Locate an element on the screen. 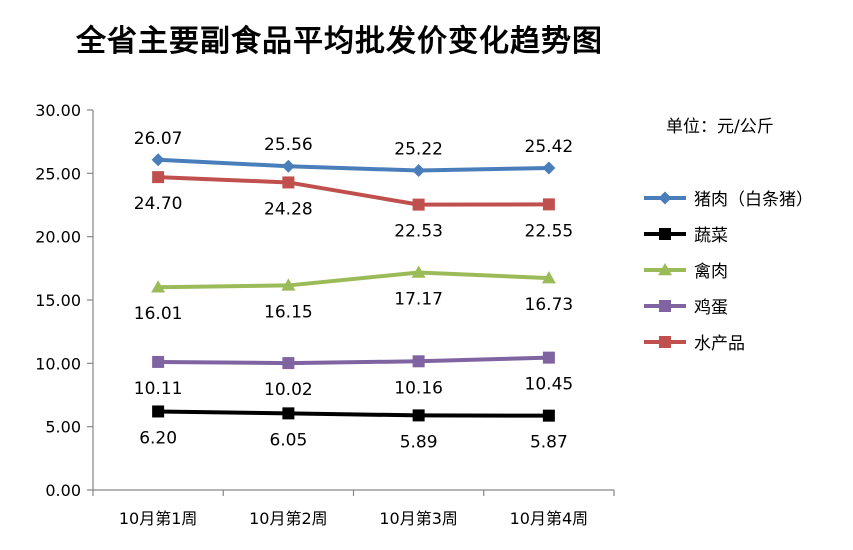 This screenshot has width=853, height=550. x-tick-label: 10月第3周 is located at coordinates (418, 518).